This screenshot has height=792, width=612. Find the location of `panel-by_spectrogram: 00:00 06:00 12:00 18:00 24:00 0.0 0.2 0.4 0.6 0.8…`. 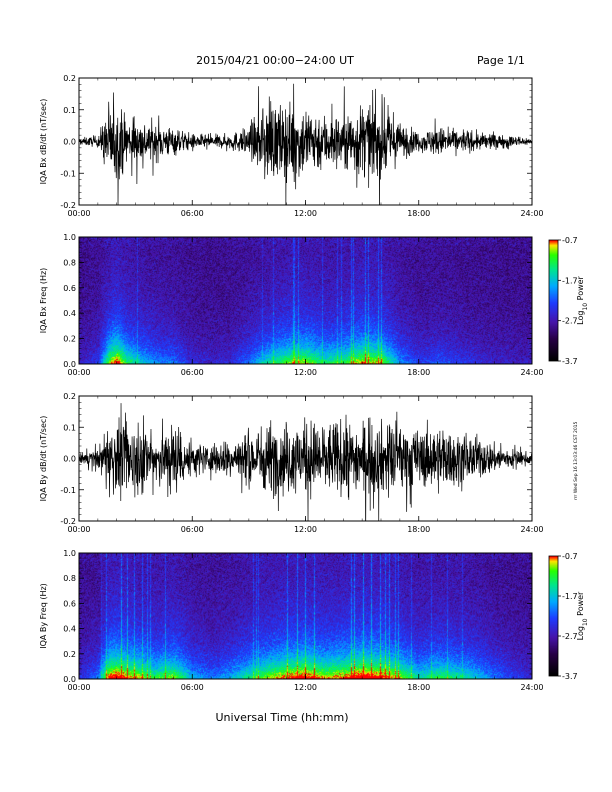

panel-by_spectrogram: 00:00 06:00 12:00 18:00 24:00 0.0 0.2 0.4 0.6 0.8… is located at coordinates (291, 620).